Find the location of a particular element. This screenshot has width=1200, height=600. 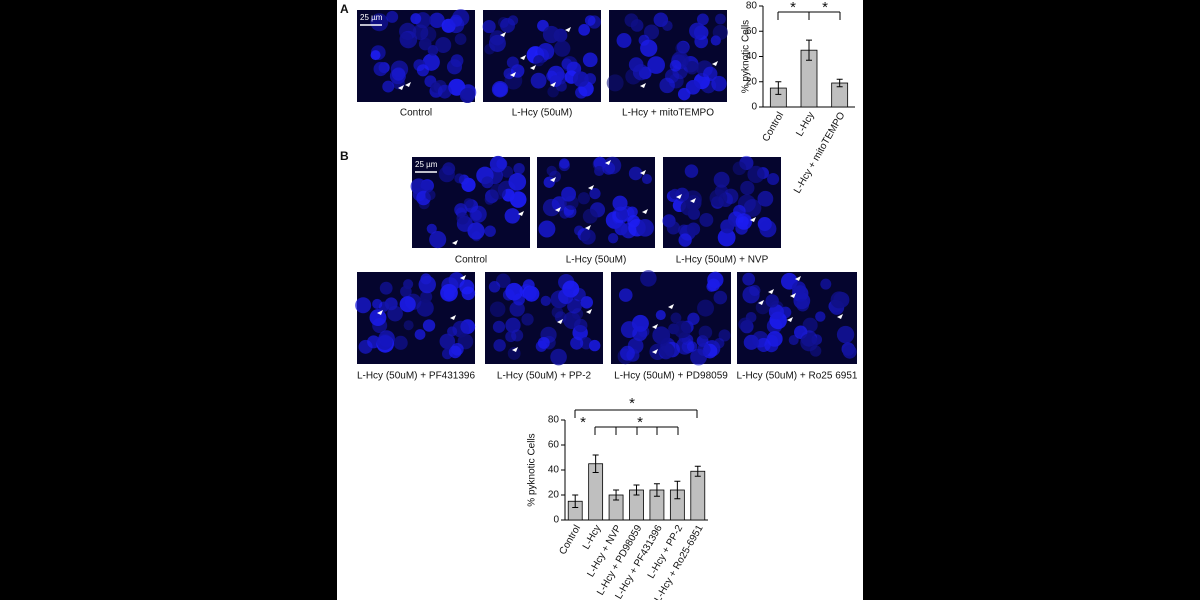

significance-bracket is located at coordinates (636, 430).